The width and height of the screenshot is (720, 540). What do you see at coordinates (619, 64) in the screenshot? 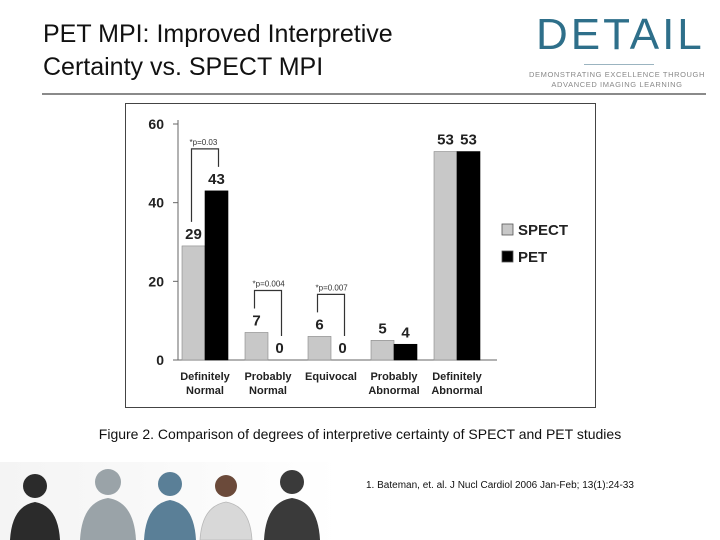
I see `logo-rule` at bounding box center [619, 64].